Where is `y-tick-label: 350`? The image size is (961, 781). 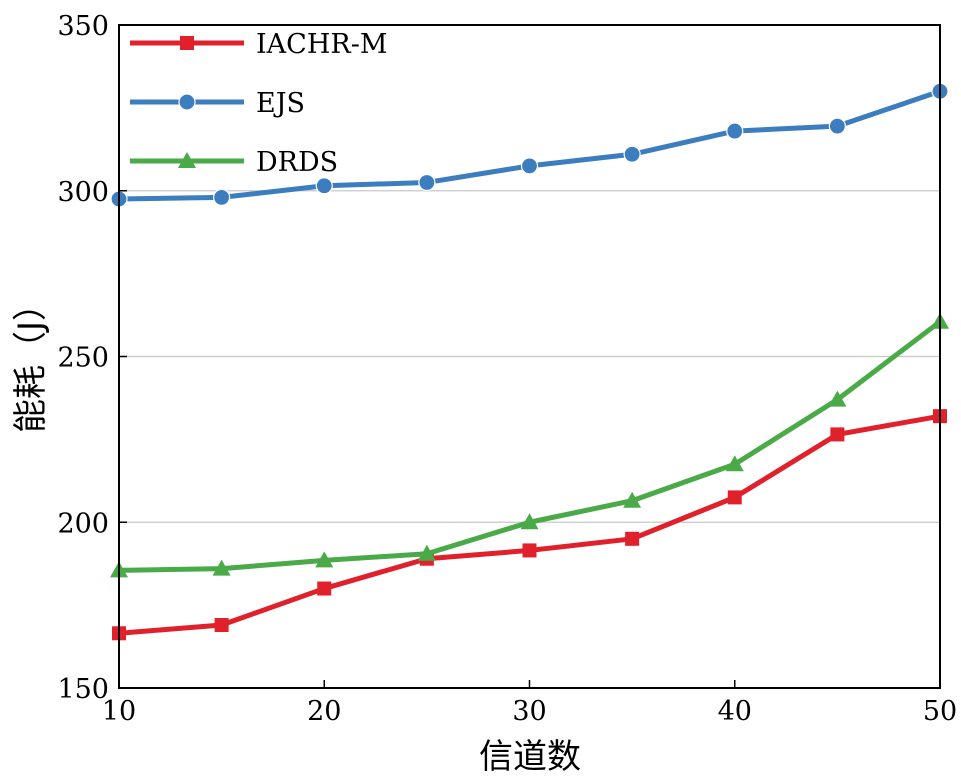
y-tick-label: 350 is located at coordinates (83, 26).